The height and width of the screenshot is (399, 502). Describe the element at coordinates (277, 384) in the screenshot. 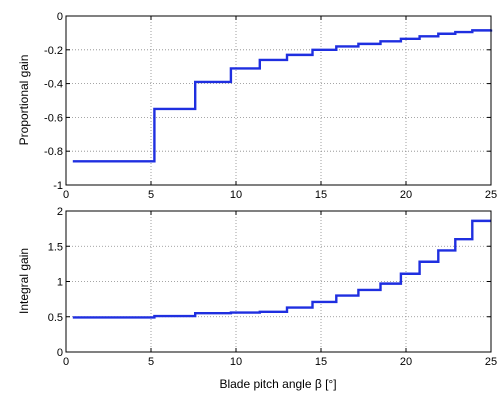

I see `x-axis-label: Blade pitch angle β [°]` at that location.